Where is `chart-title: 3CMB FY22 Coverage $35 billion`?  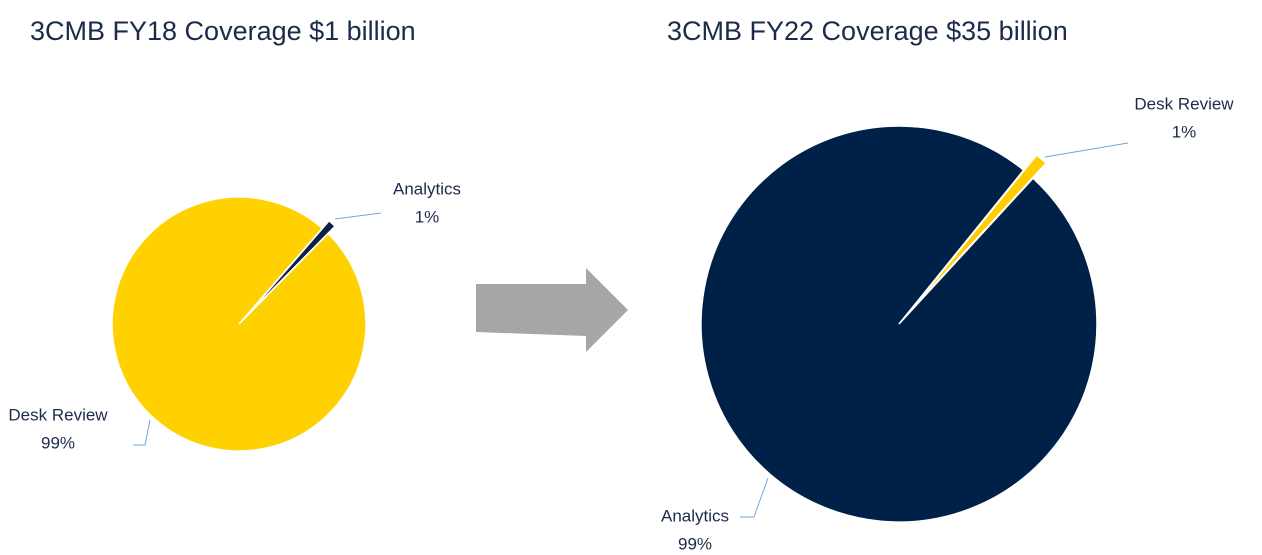 chart-title: 3CMB FY22 Coverage $35 billion is located at coordinates (867, 31).